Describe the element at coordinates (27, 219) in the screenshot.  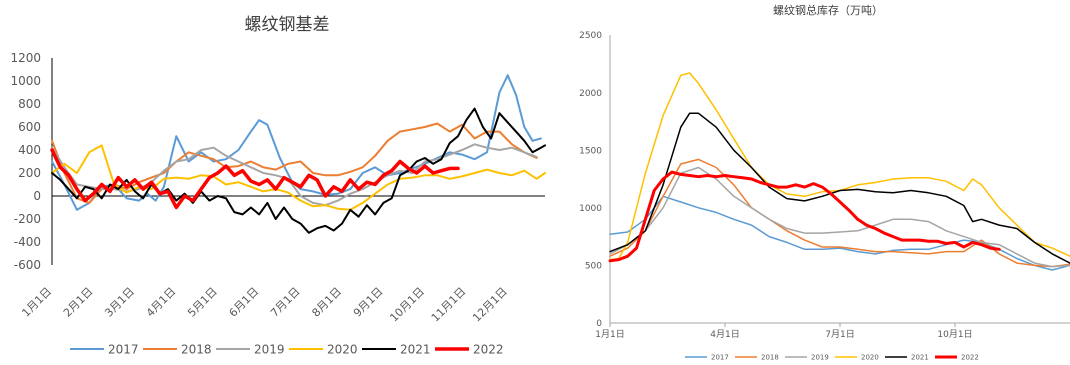
I see `y-tick-label: -200` at that location.